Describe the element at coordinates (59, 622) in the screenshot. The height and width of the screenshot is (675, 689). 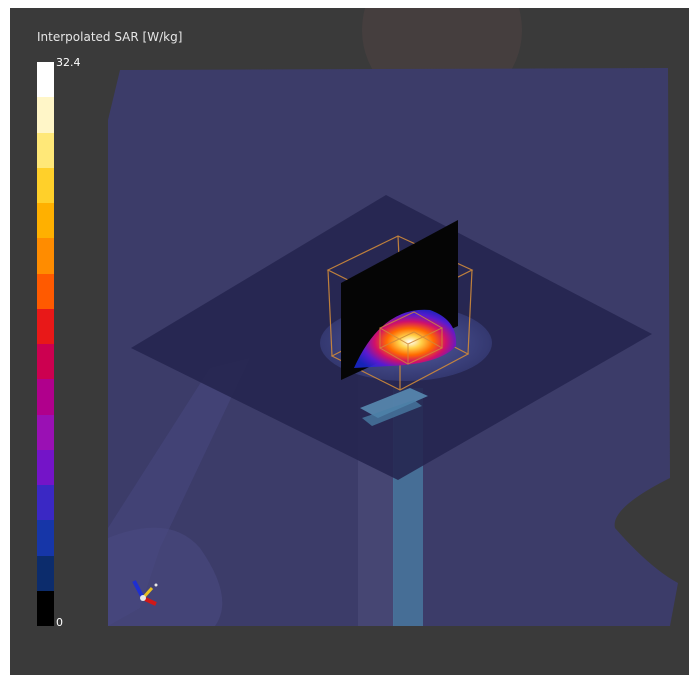
I see `legend-min-label: 0` at that location.